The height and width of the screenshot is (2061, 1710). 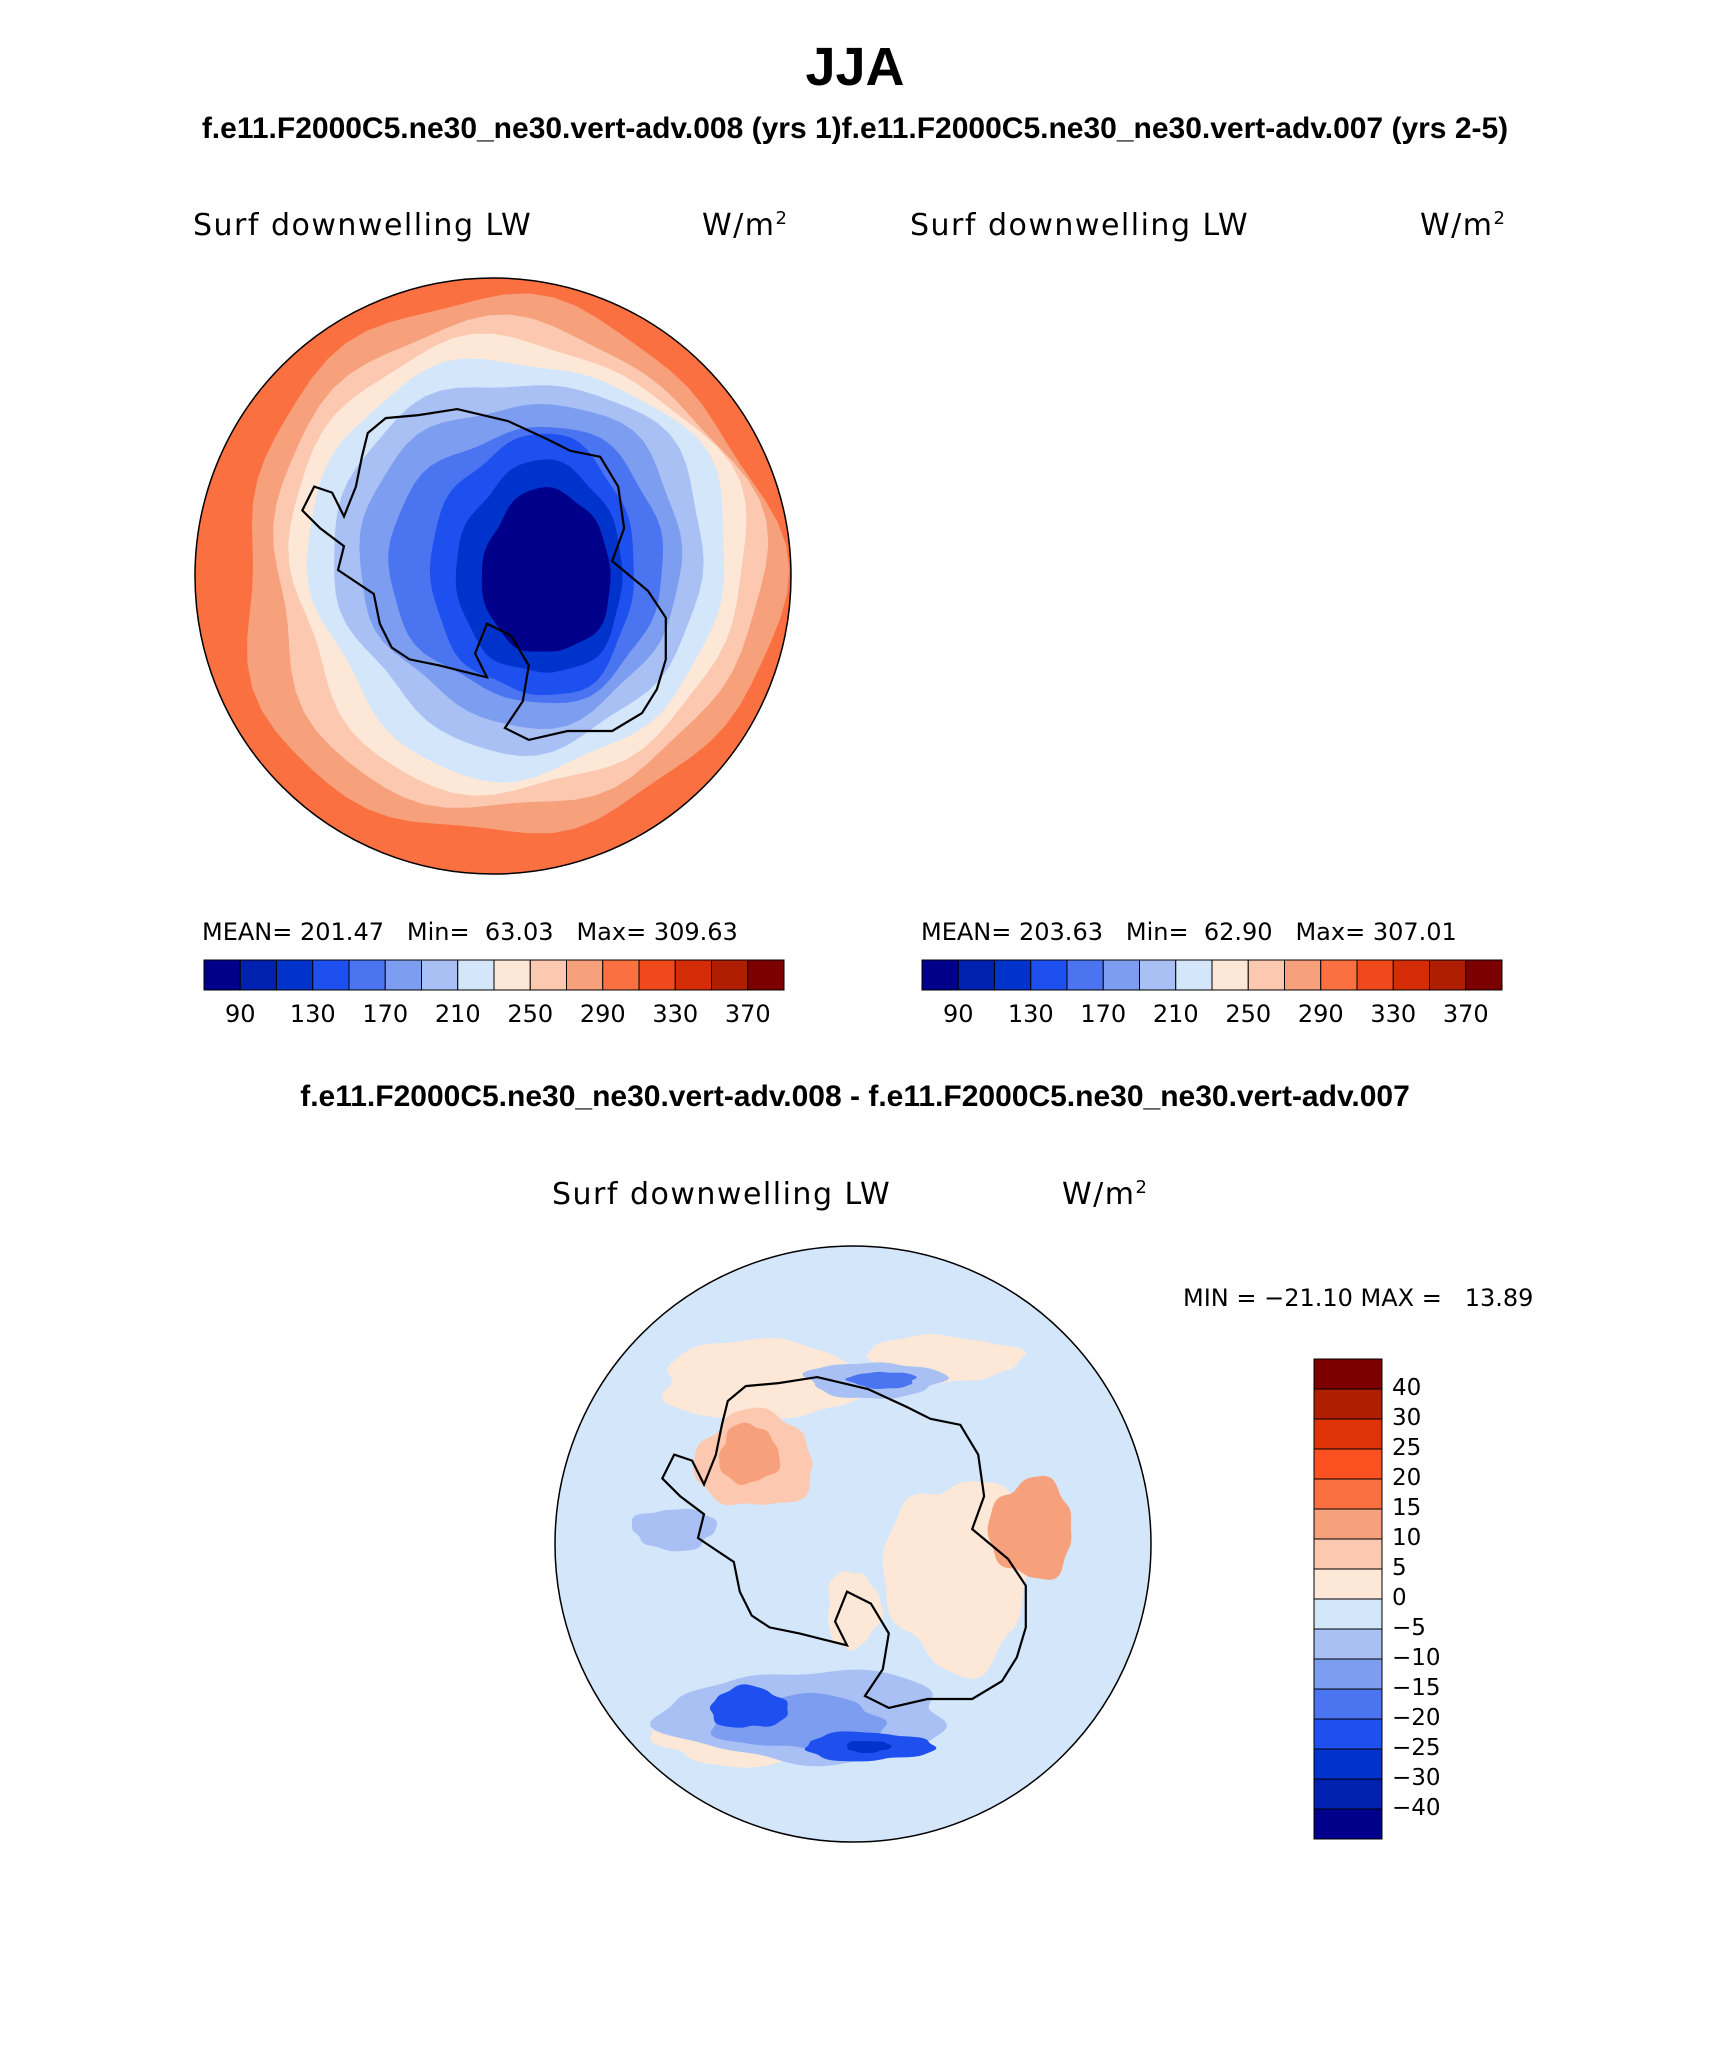 What do you see at coordinates (1416, 1658) in the screenshot?
I see `colorbar-tick-label: −10` at bounding box center [1416, 1658].